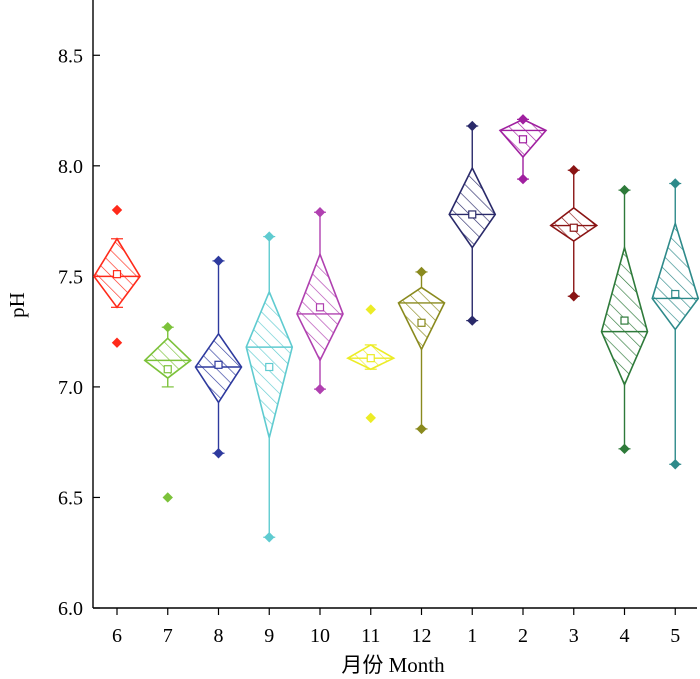  Describe the element at coordinates (393, 665) in the screenshot. I see `x-axis-title: 月份 Month` at that location.